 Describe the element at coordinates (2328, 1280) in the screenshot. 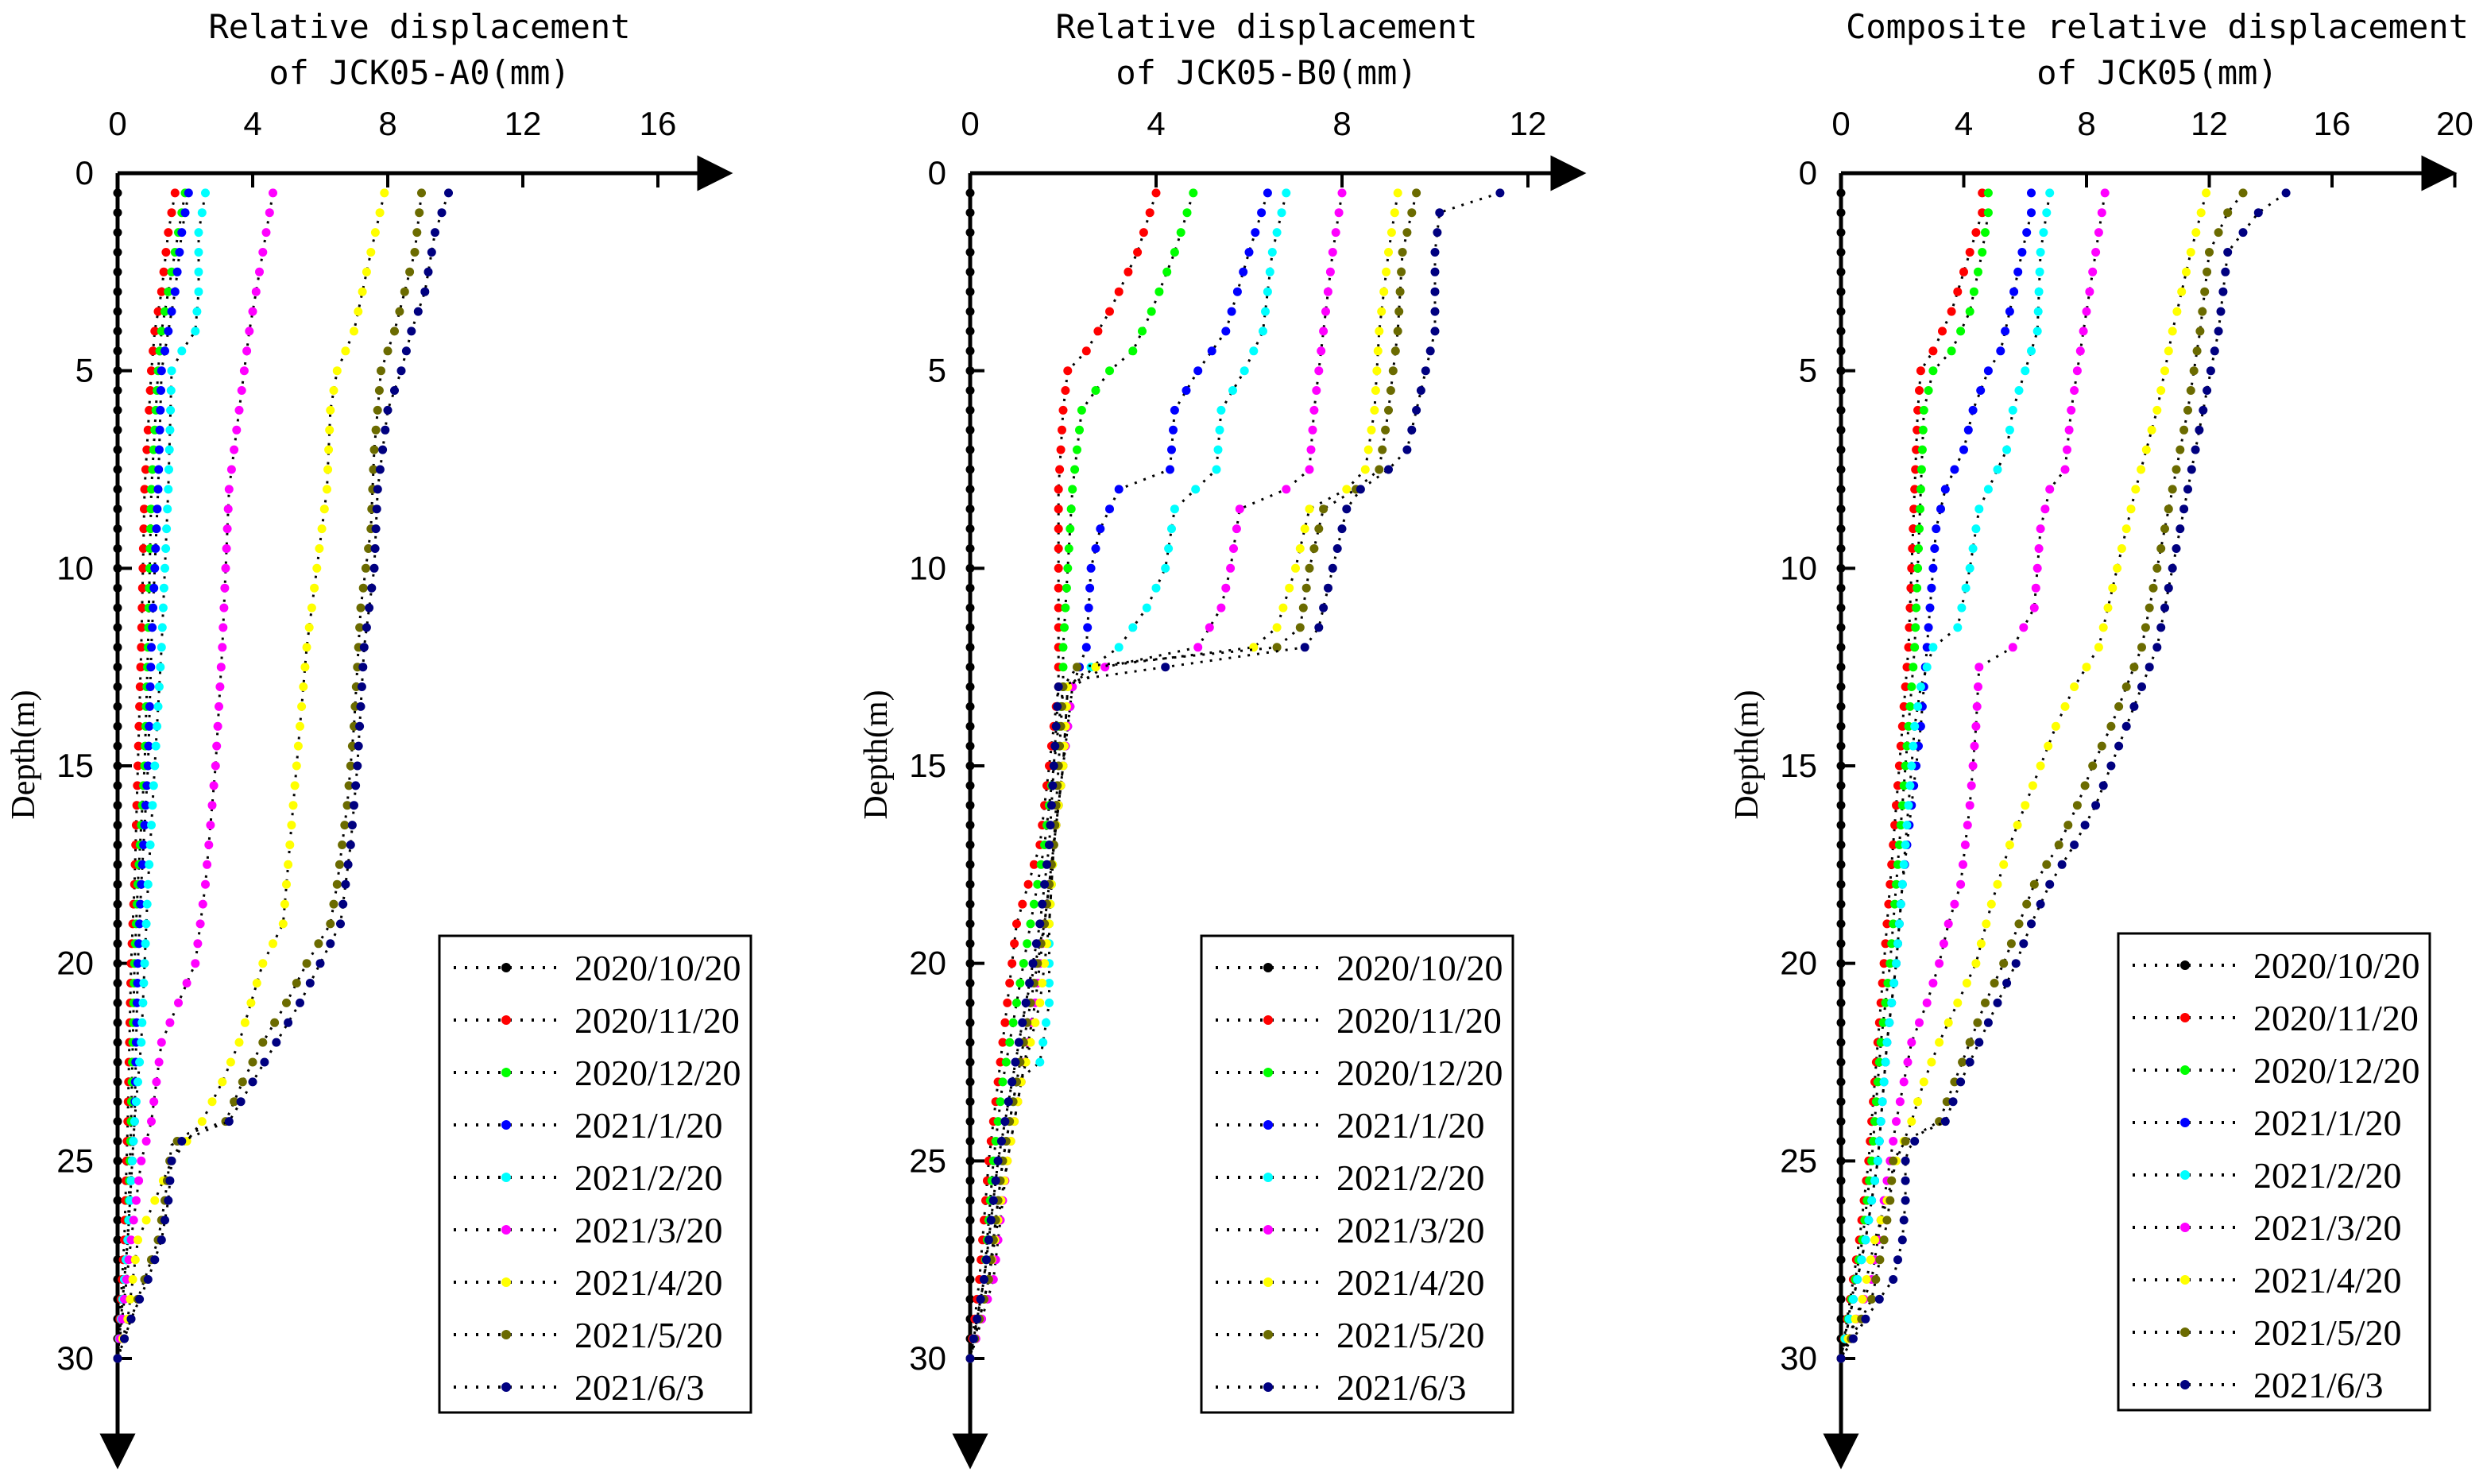

I see `legend-label: 2021/4/20` at that location.